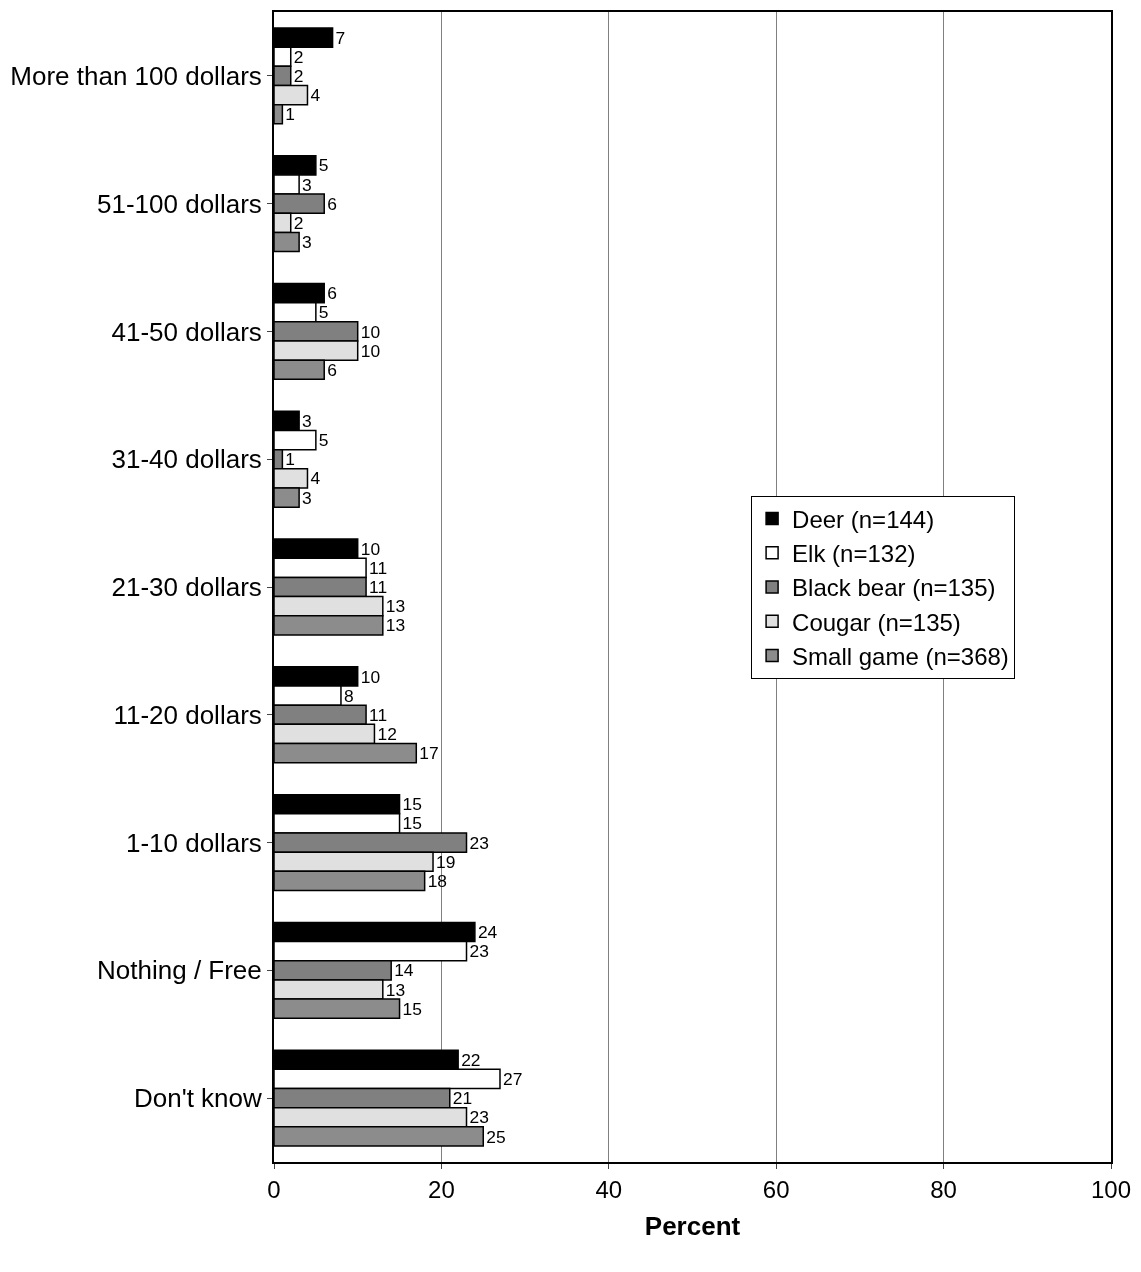  Describe the element at coordinates (446, 861) in the screenshot. I see `data-label: 19` at that location.